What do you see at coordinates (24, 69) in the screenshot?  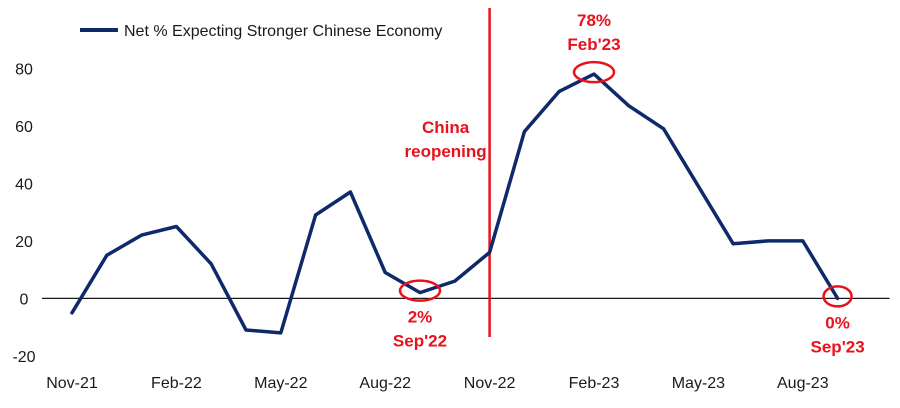 I see `y-tick-label: 80` at bounding box center [24, 69].